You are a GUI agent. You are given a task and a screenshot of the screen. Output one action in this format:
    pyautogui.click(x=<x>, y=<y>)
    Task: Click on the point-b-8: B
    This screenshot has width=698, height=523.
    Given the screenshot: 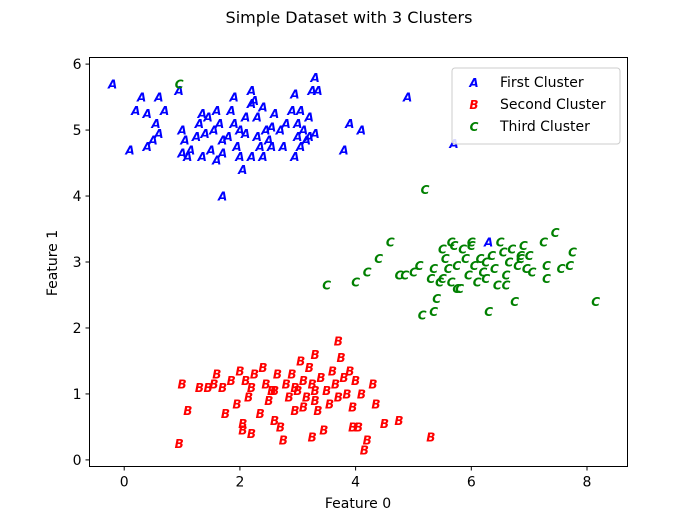 What is the action you would take?
    pyautogui.click(x=231, y=381)
    